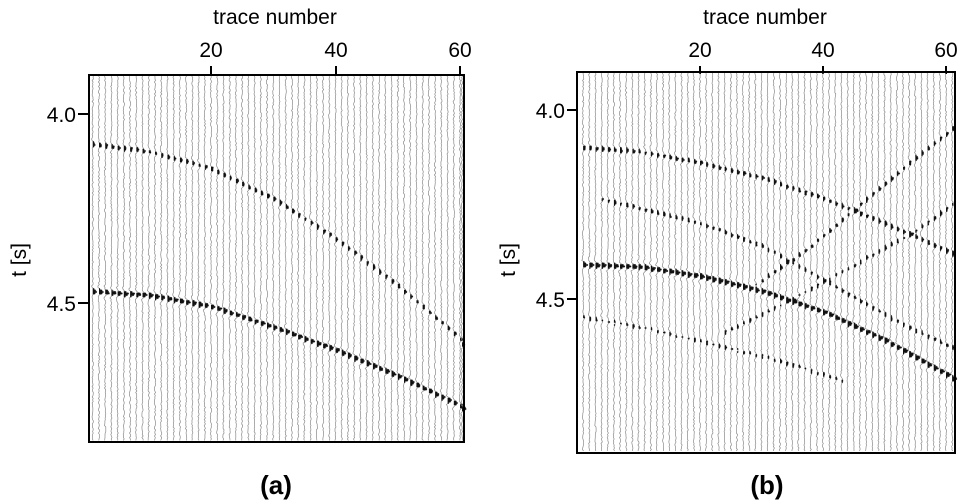 This screenshot has width=964, height=502. What do you see at coordinates (948, 255) in the screenshot?
I see `panel-b-trace-60-peak` at bounding box center [948, 255].